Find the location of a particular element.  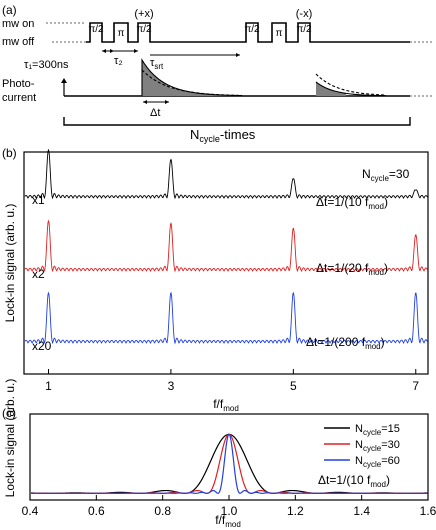

panel-c-xtick-label-1.6: 1.6 is located at coordinates (428, 511).